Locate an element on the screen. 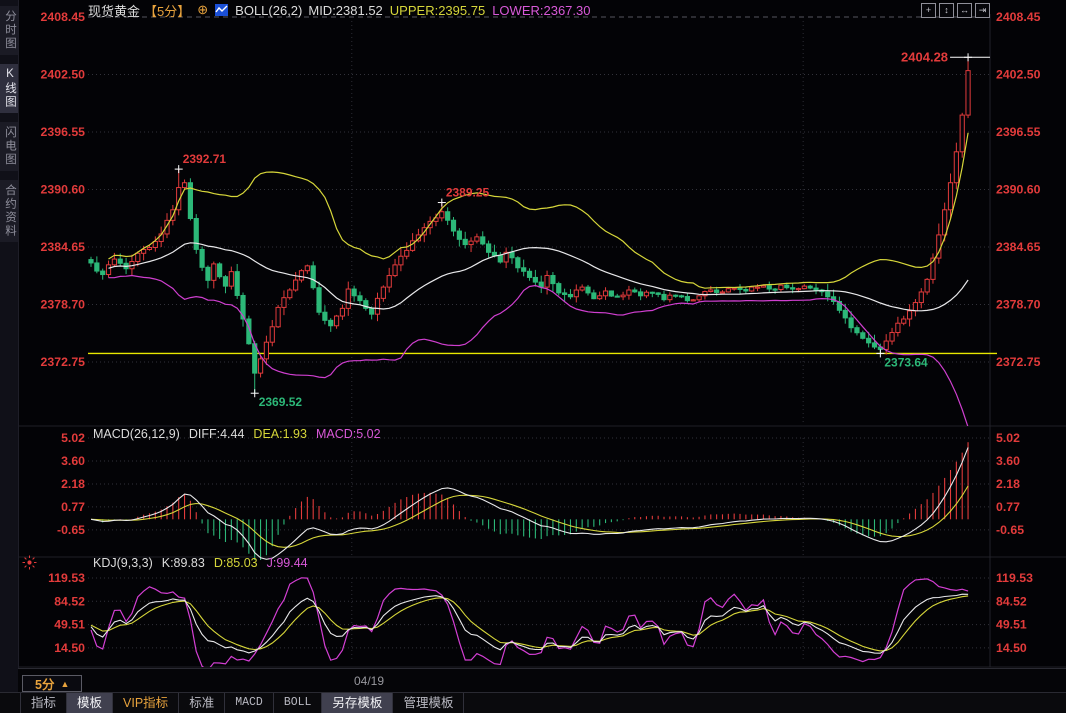  timeframe-label: 【5分】 is located at coordinates (167, 11).